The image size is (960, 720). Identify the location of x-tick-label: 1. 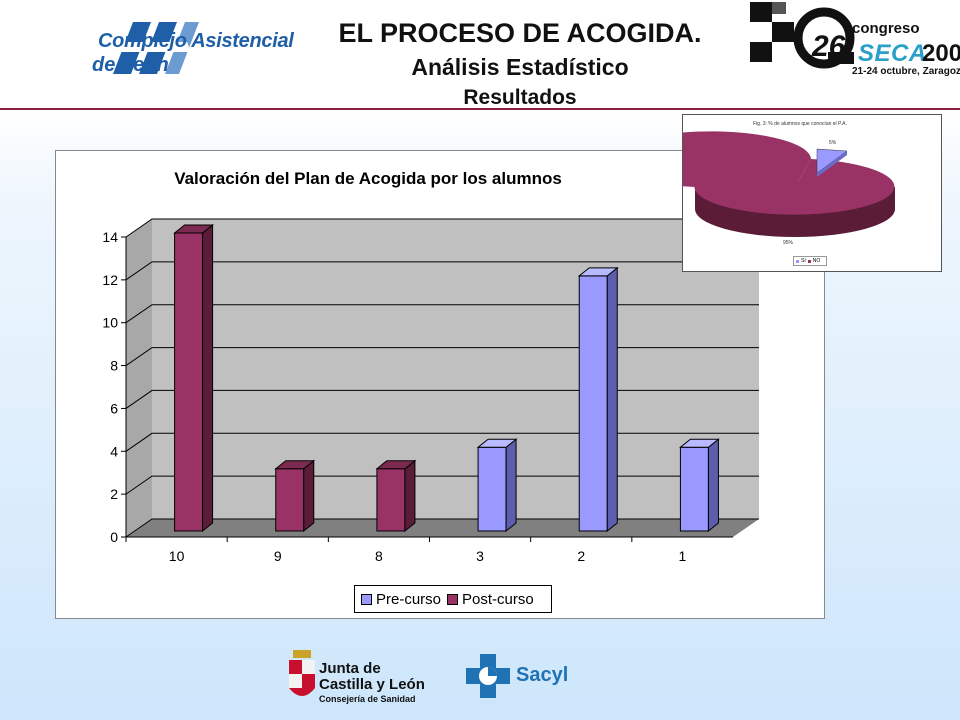
(683, 556).